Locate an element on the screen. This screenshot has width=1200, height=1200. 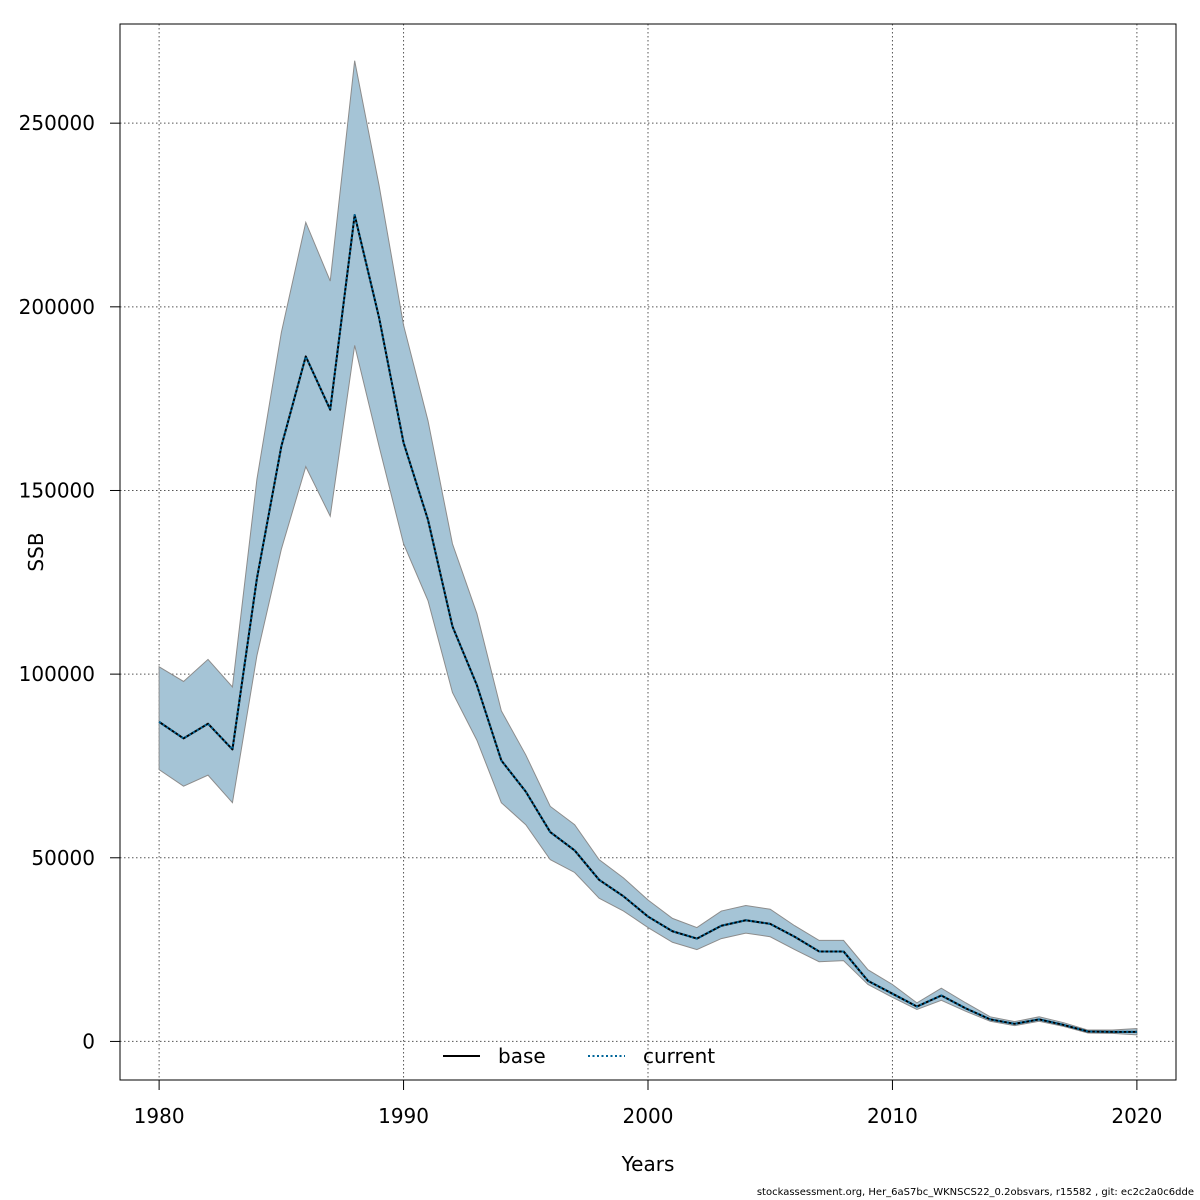
x-tick-label: 2010 is located at coordinates (892, 1116).